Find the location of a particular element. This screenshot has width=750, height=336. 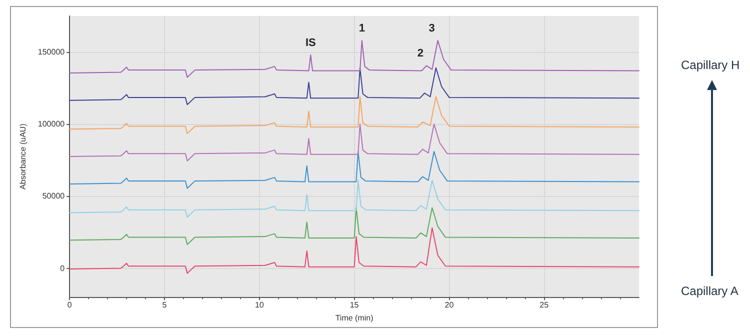

y-tick-label: 100000 is located at coordinates (52, 124).